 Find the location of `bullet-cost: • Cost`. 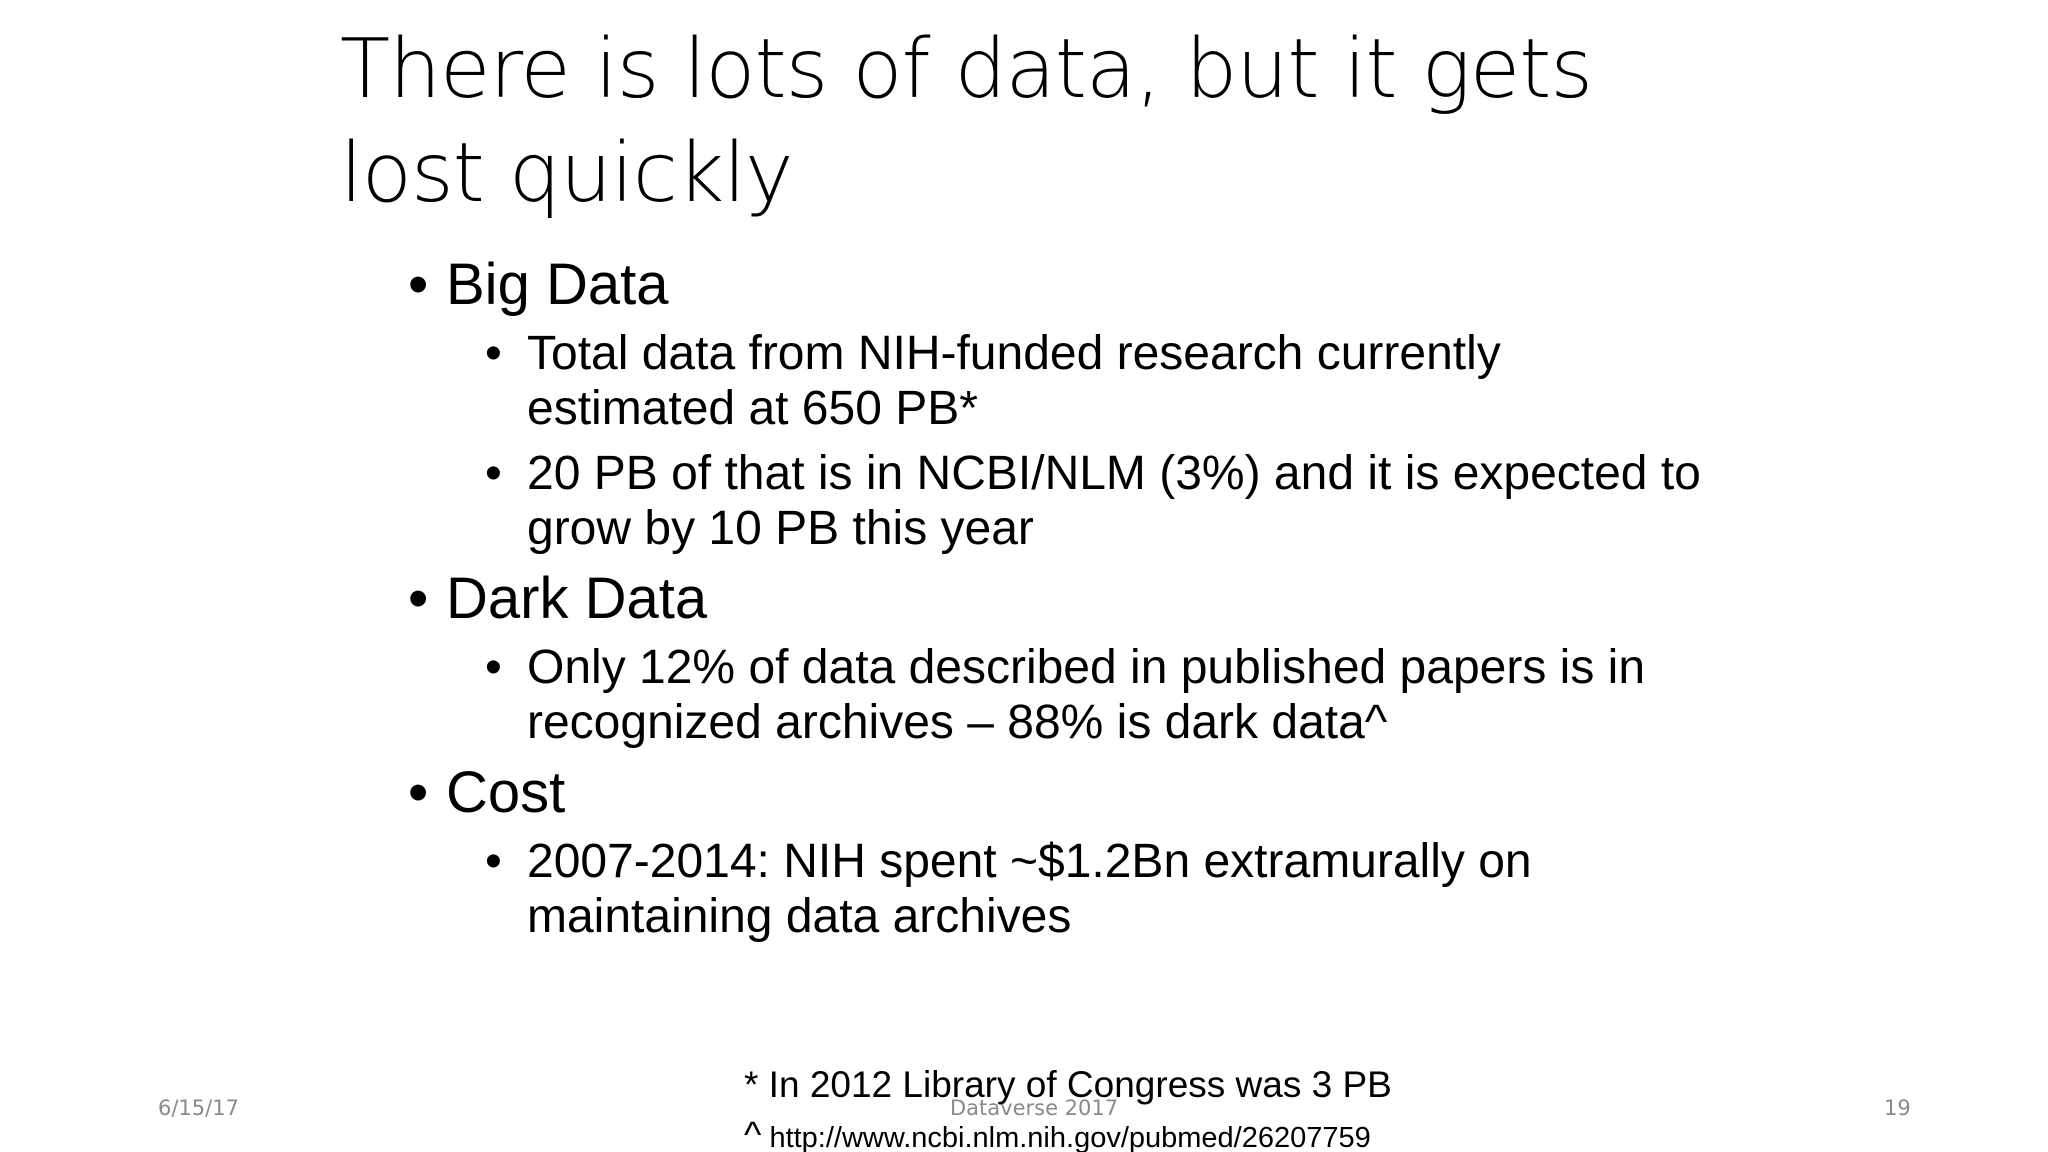

bullet-cost: • Cost is located at coordinates (1058, 793).